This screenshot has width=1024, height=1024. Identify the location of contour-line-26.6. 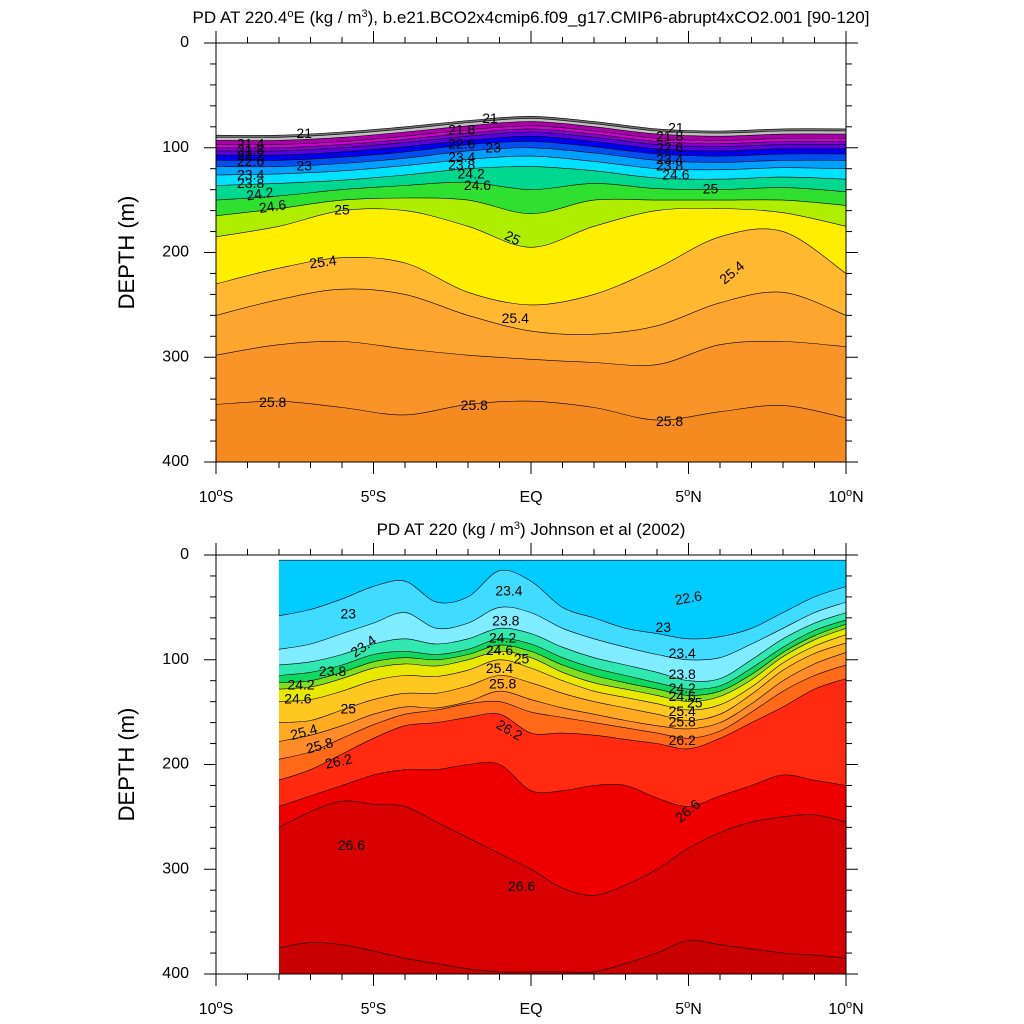
(562, 848).